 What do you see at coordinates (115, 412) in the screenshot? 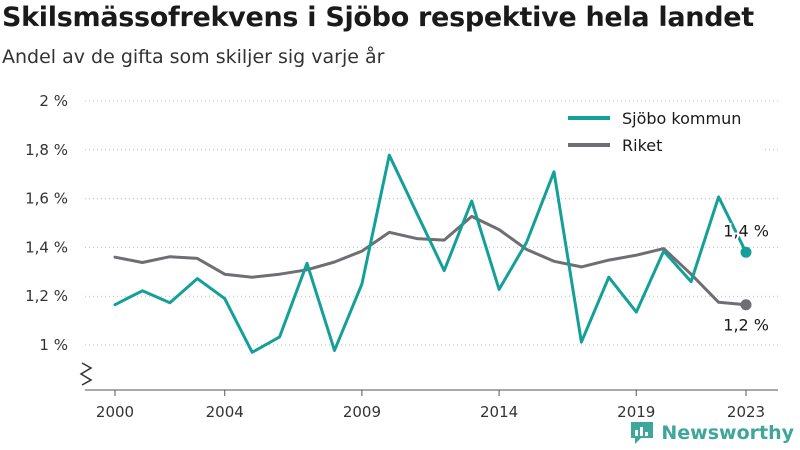
I see `x-tick-label: 2000` at bounding box center [115, 412].